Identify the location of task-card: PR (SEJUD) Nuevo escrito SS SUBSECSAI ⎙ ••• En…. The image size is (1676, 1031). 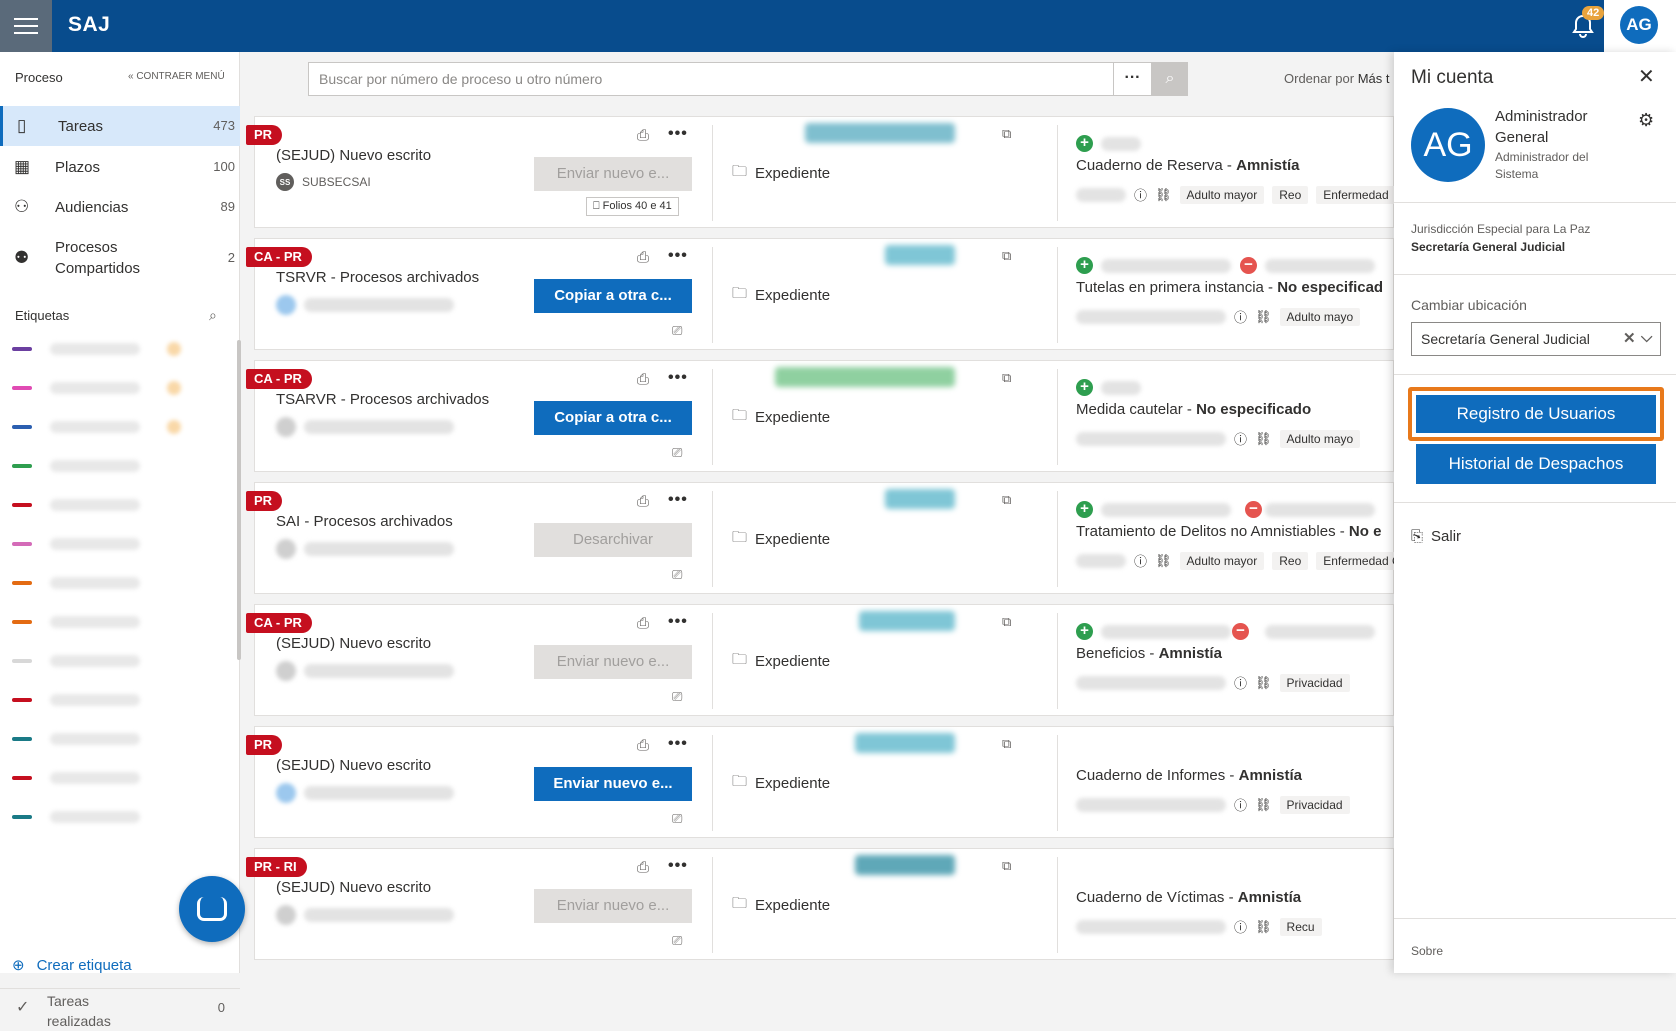
(821, 172).